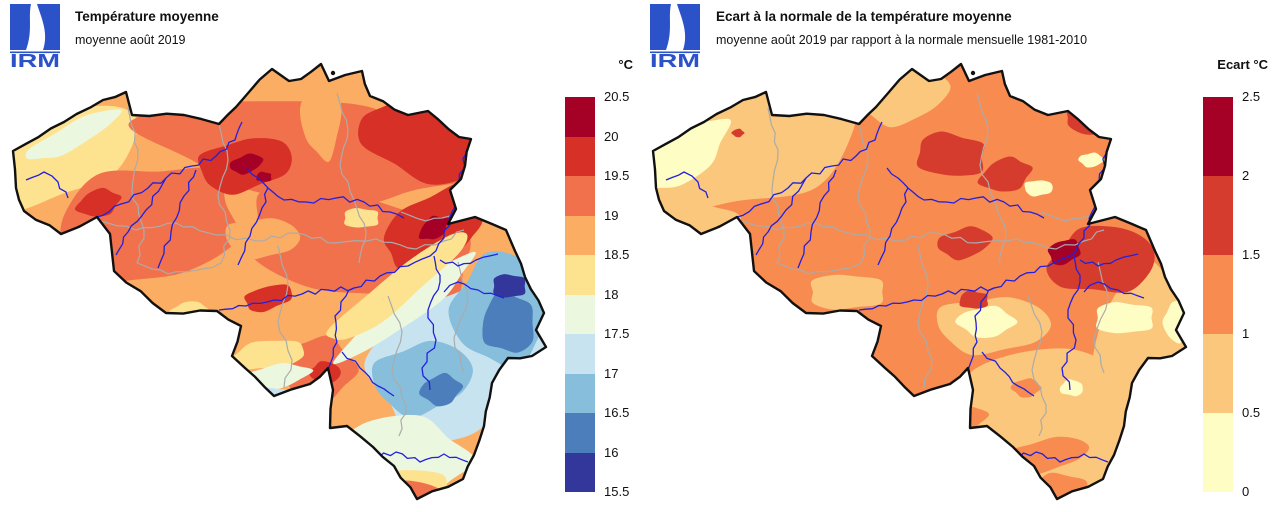 Image resolution: width=1280 pixels, height=512 pixels. What do you see at coordinates (1251, 412) in the screenshot?
I see `legend-tick-label: 0.5` at bounding box center [1251, 412].